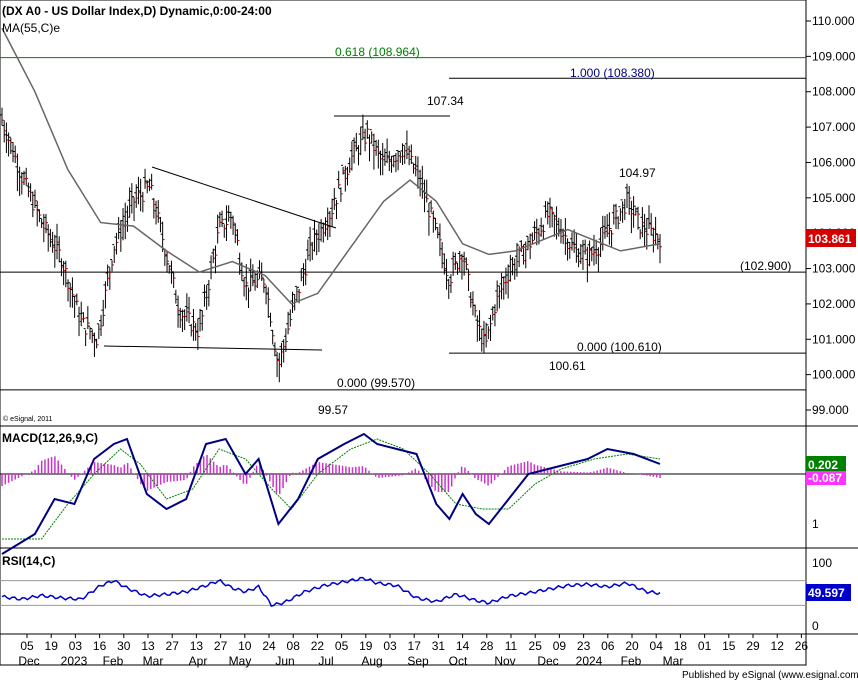  What do you see at coordinates (439, 646) in the screenshot?
I see `x-tick-day: 31` at bounding box center [439, 646].